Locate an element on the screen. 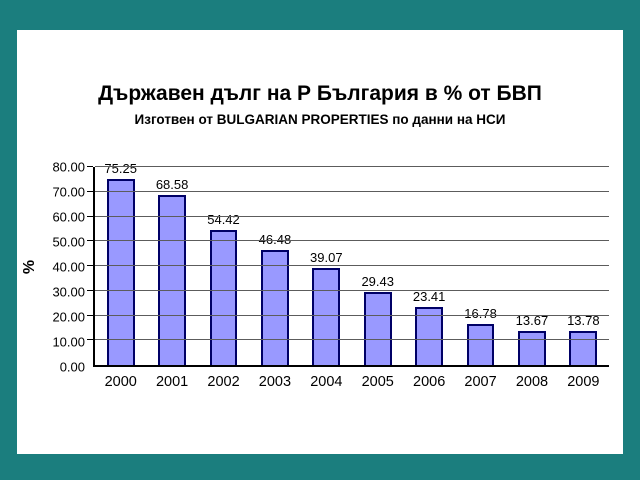 The height and width of the screenshot is (480, 640). bar-value-label: 39.07 is located at coordinates (326, 258).